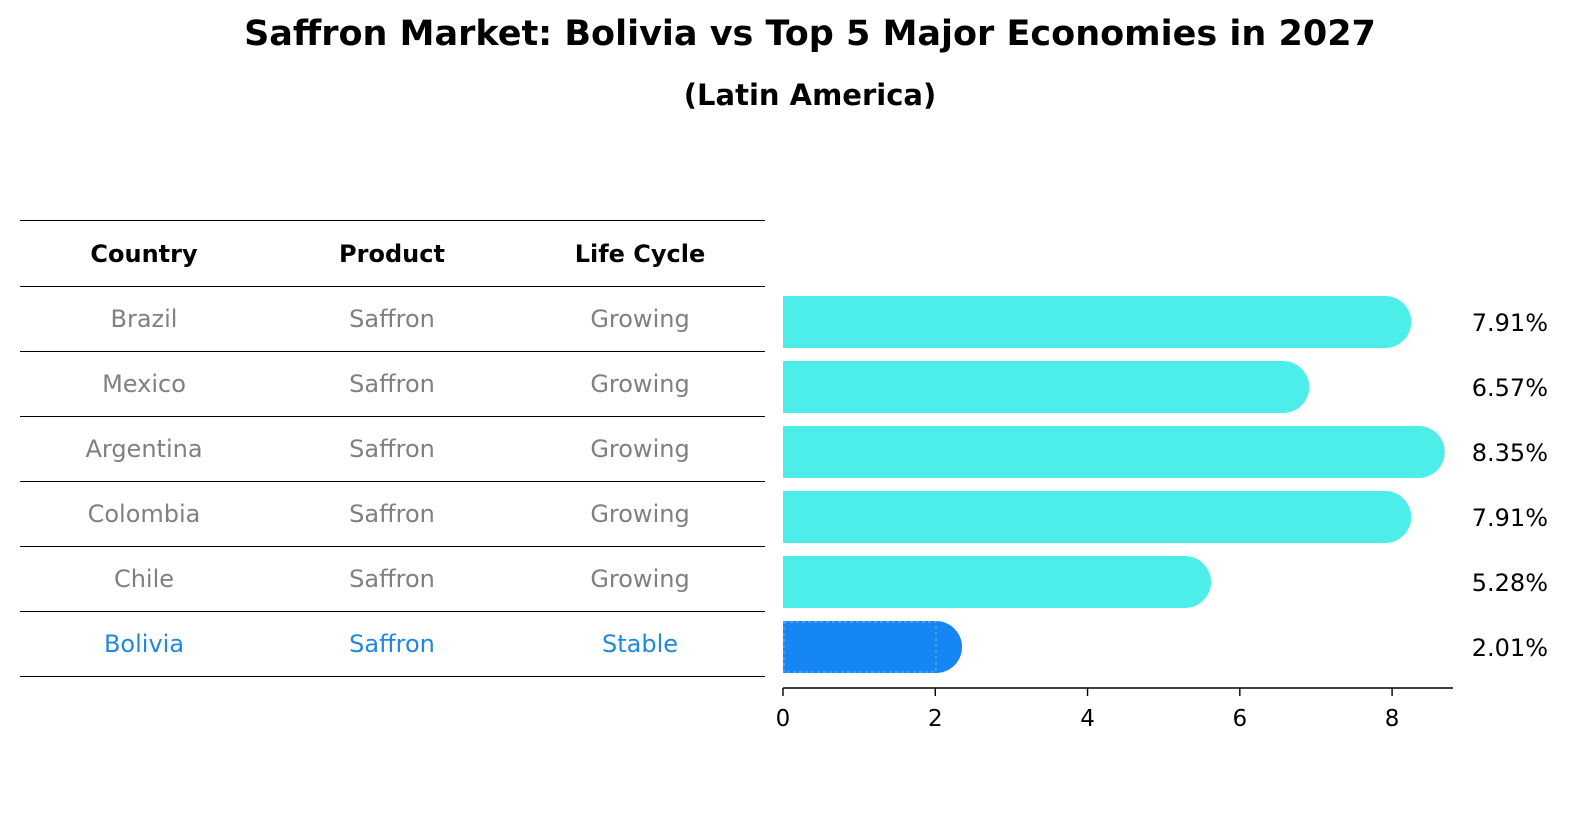 The width and height of the screenshot is (1586, 823). Describe the element at coordinates (144, 319) in the screenshot. I see `cell-country: Brazil` at that location.